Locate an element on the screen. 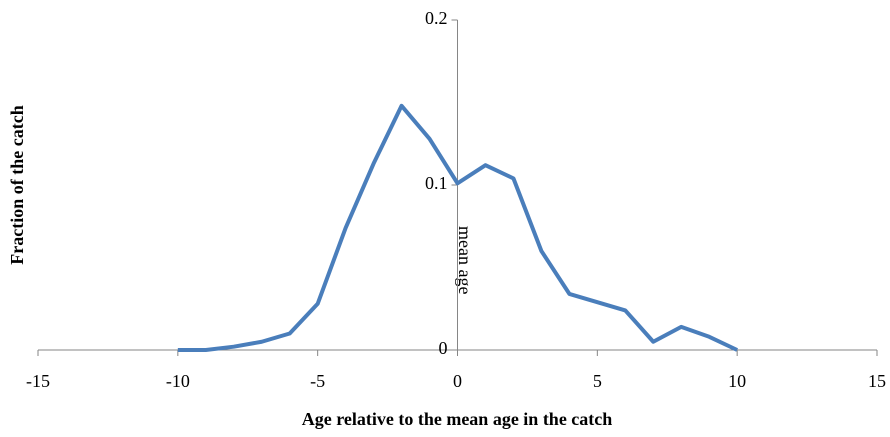 This screenshot has height=437, width=890. x-tick-label: -5 is located at coordinates (317, 381).